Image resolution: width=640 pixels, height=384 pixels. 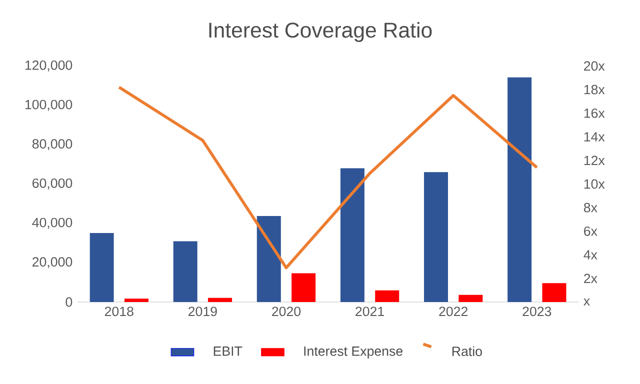 What do you see at coordinates (320, 32) in the screenshot?
I see `chart-title: Interest Coverage Ratio` at bounding box center [320, 32].